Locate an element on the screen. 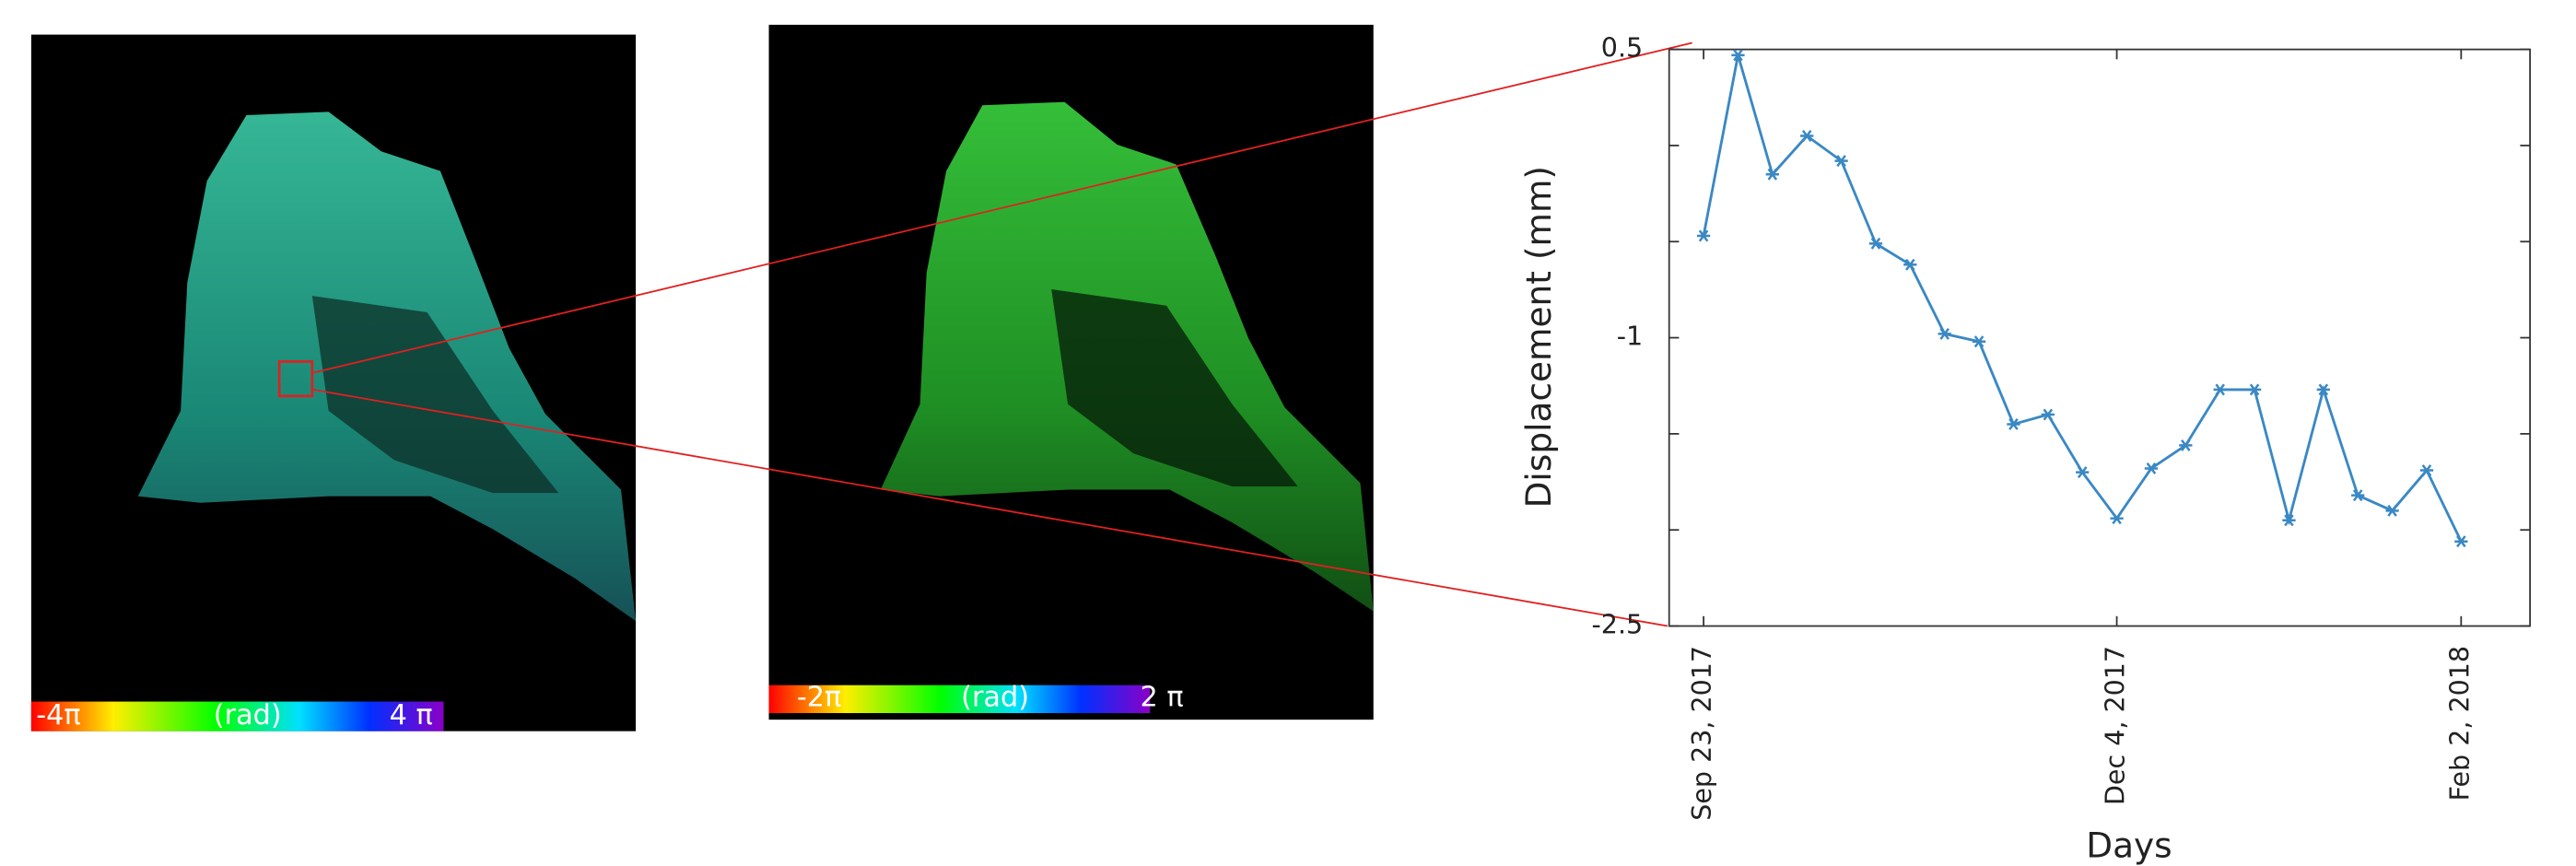 The height and width of the screenshot is (866, 2576). x-axis-label: Days is located at coordinates (2129, 845).